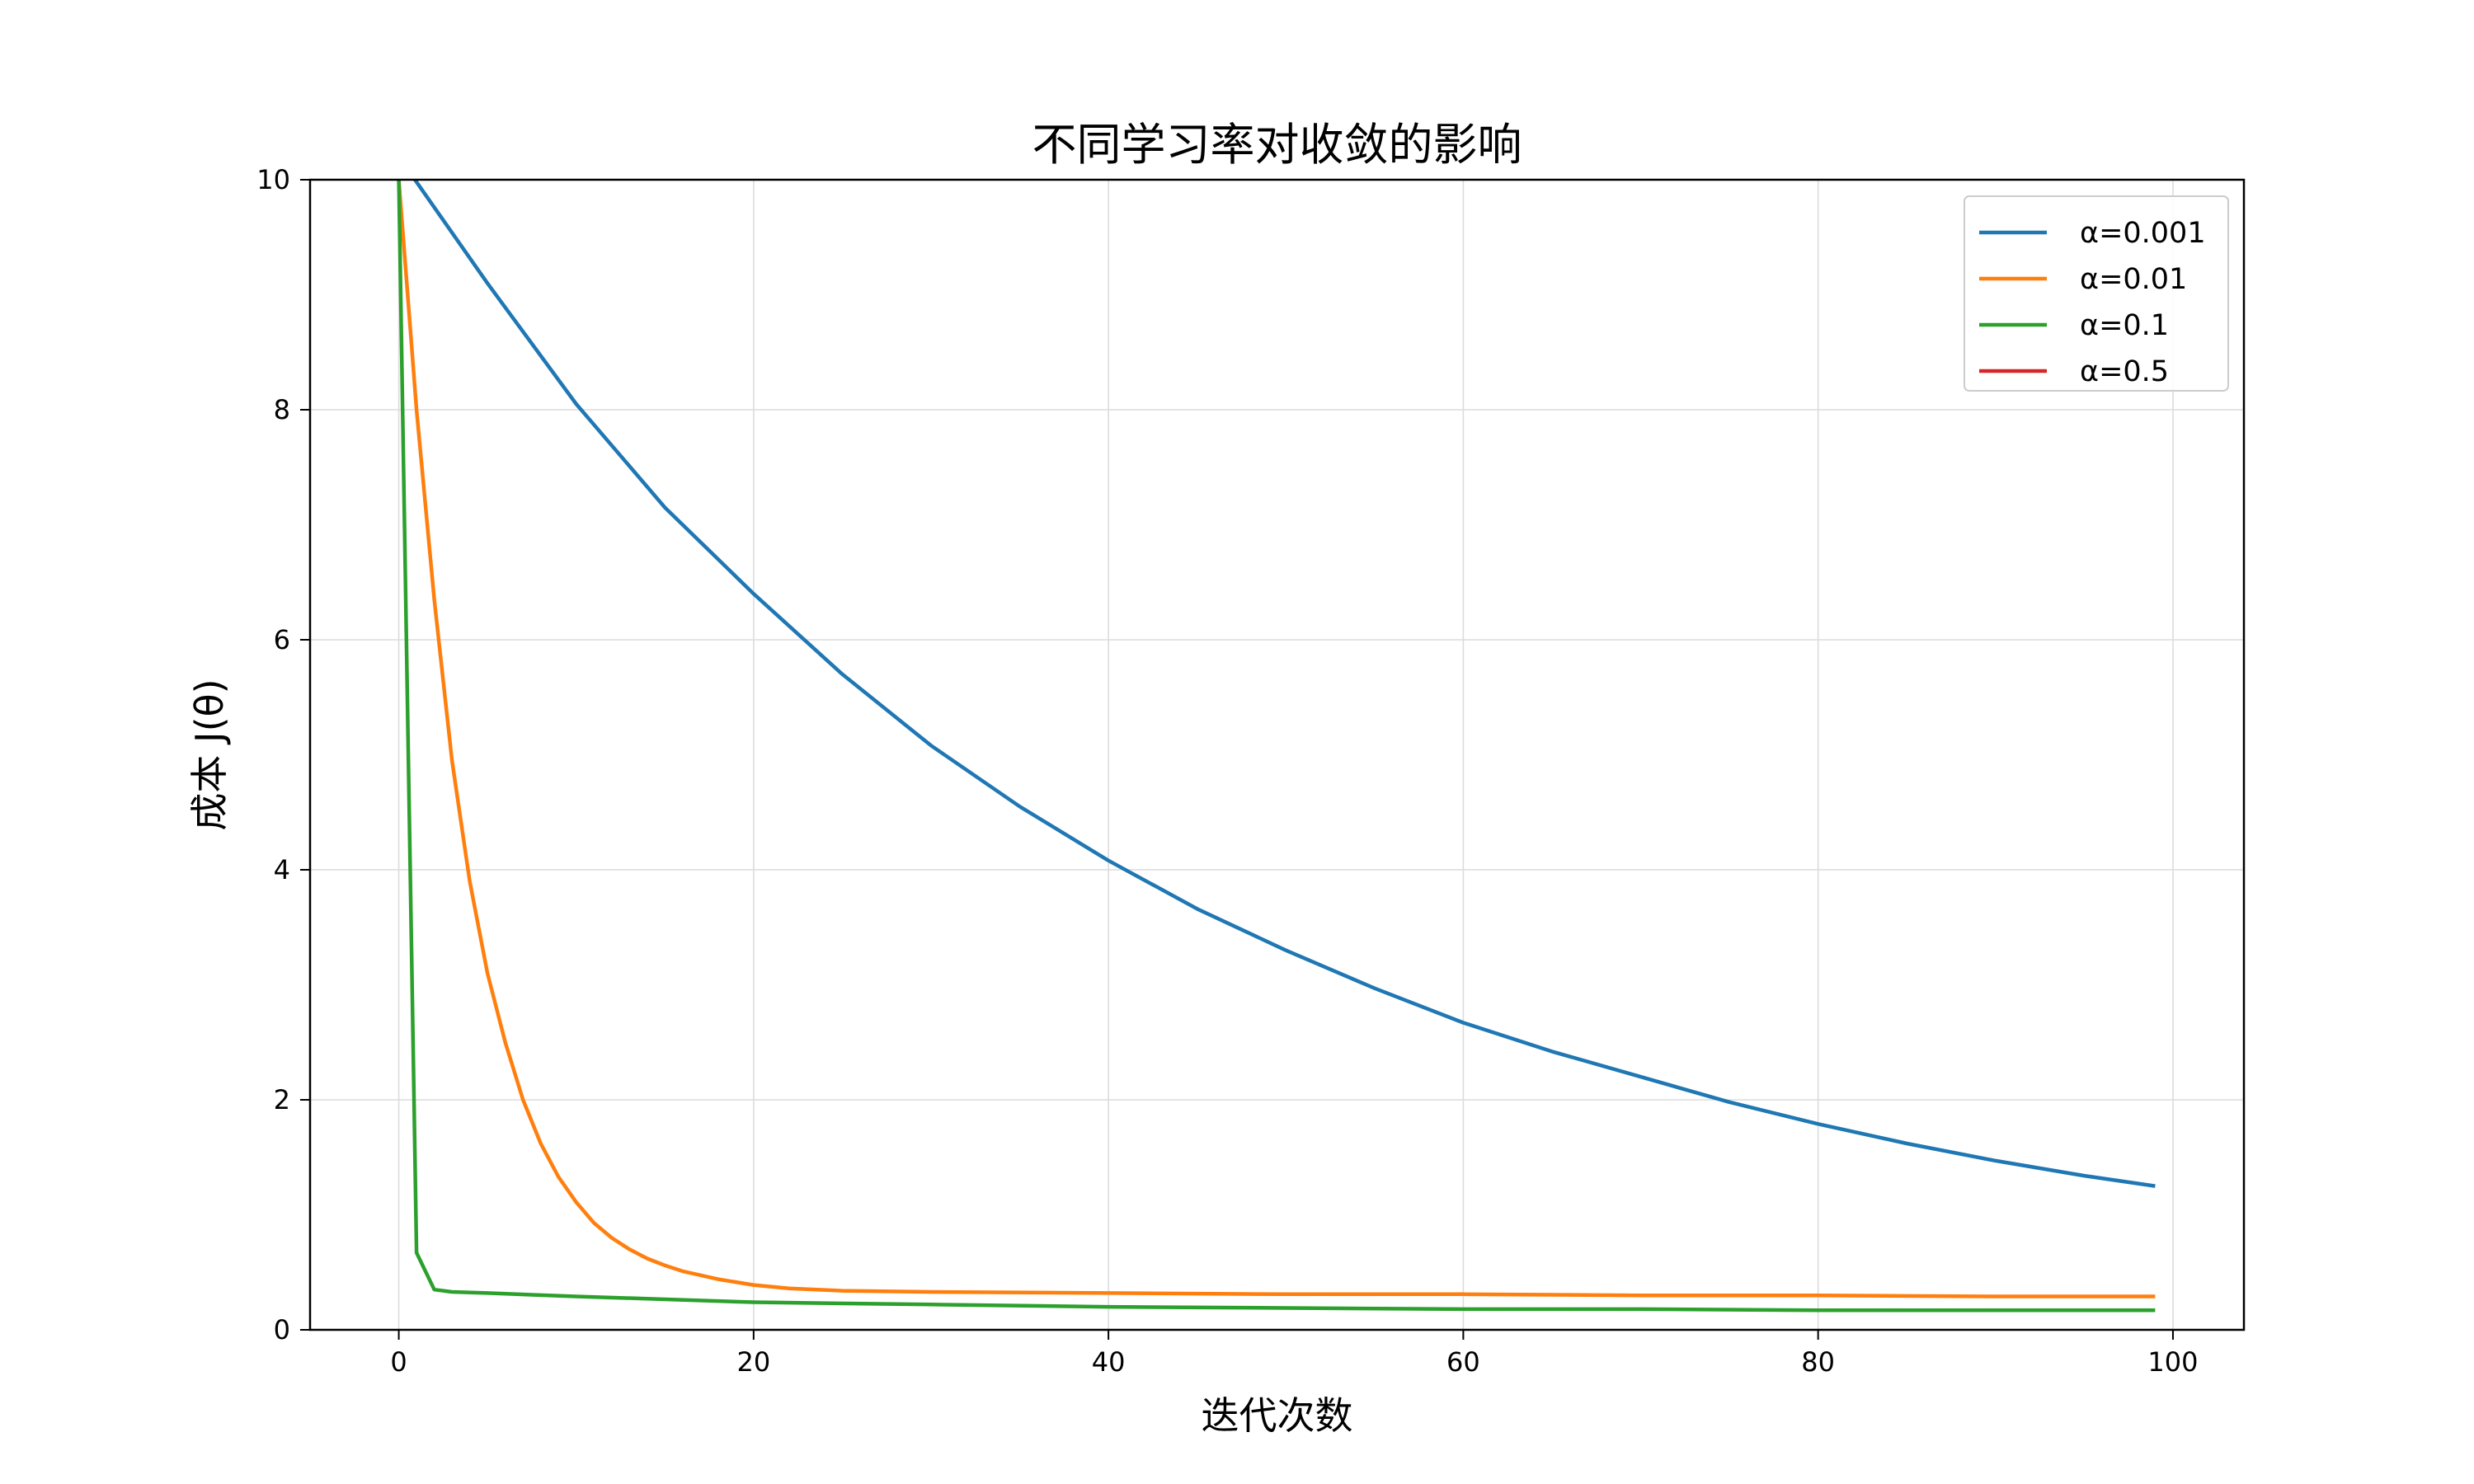 The width and height of the screenshot is (2474, 1484). Describe the element at coordinates (398, 1362) in the screenshot. I see `x-tick-label: 0` at that location.